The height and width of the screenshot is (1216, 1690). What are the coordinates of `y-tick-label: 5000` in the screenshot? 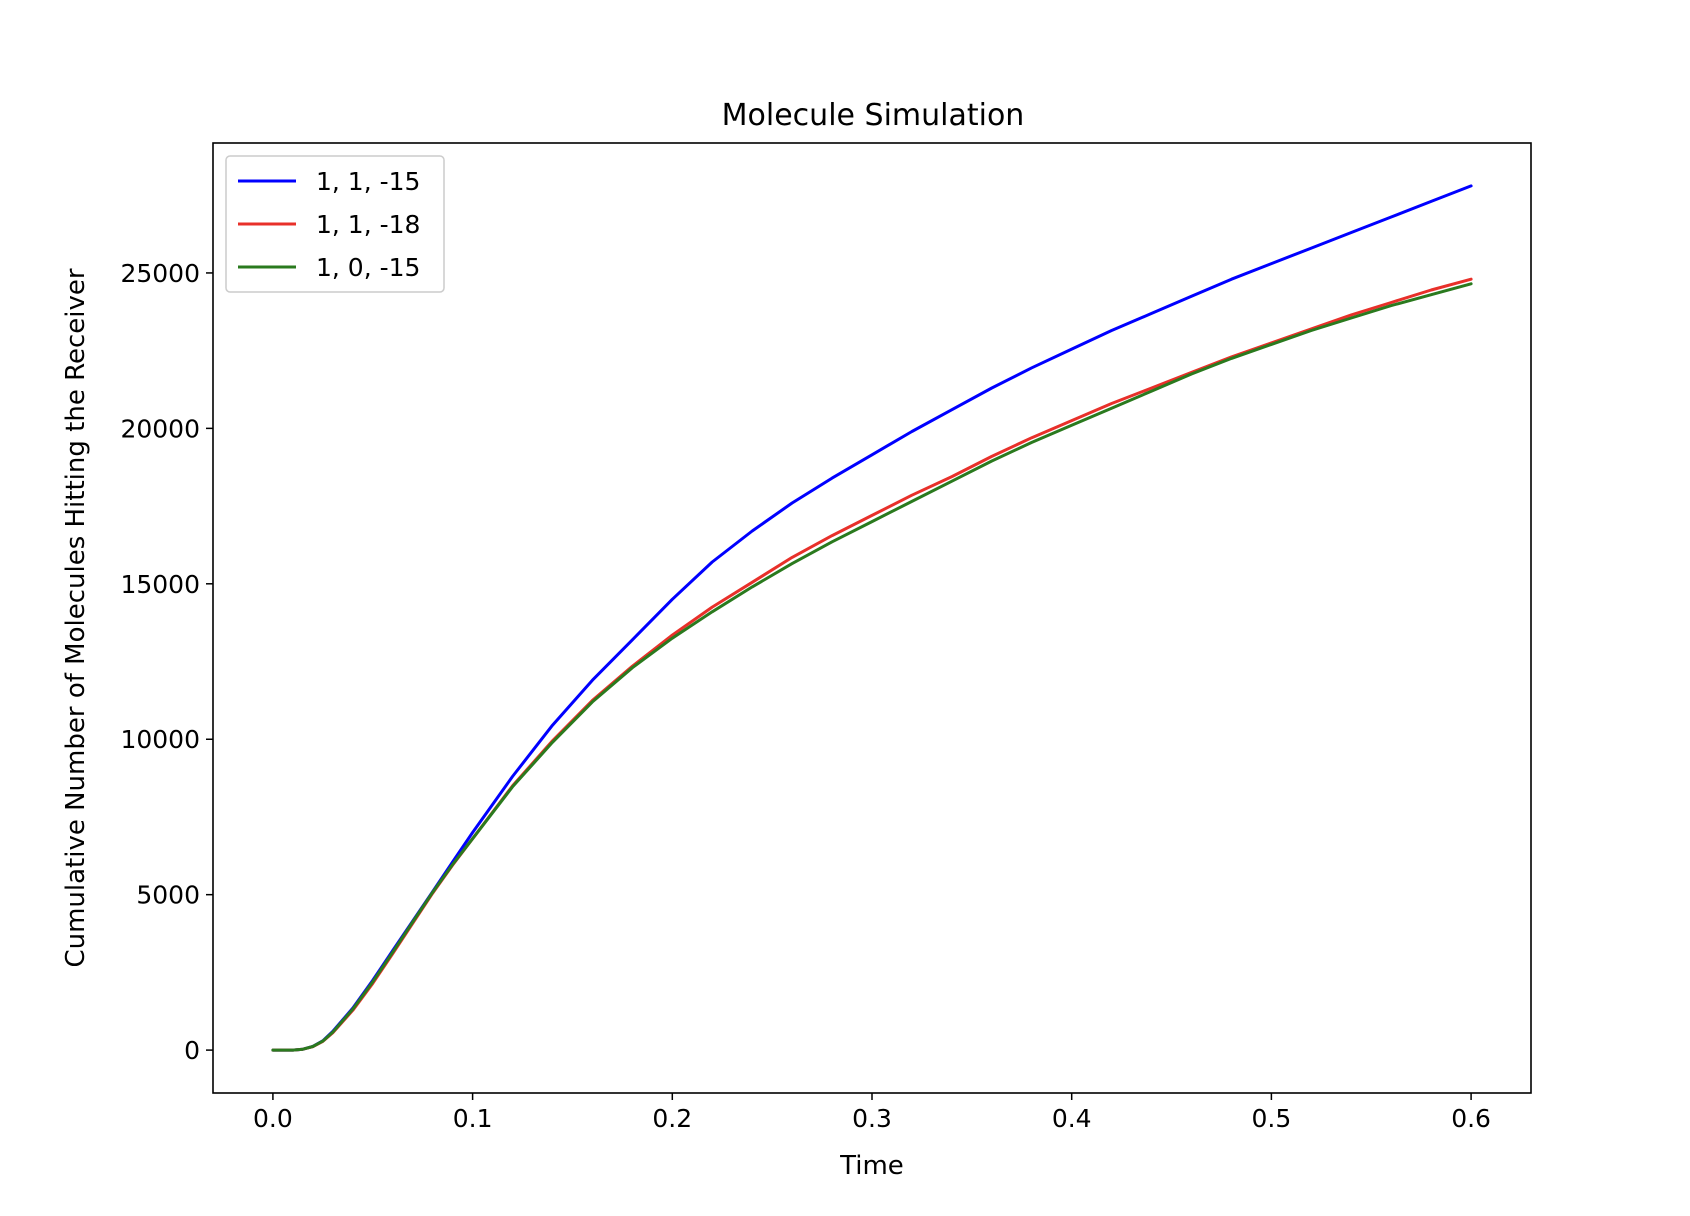 It's located at (168, 895).